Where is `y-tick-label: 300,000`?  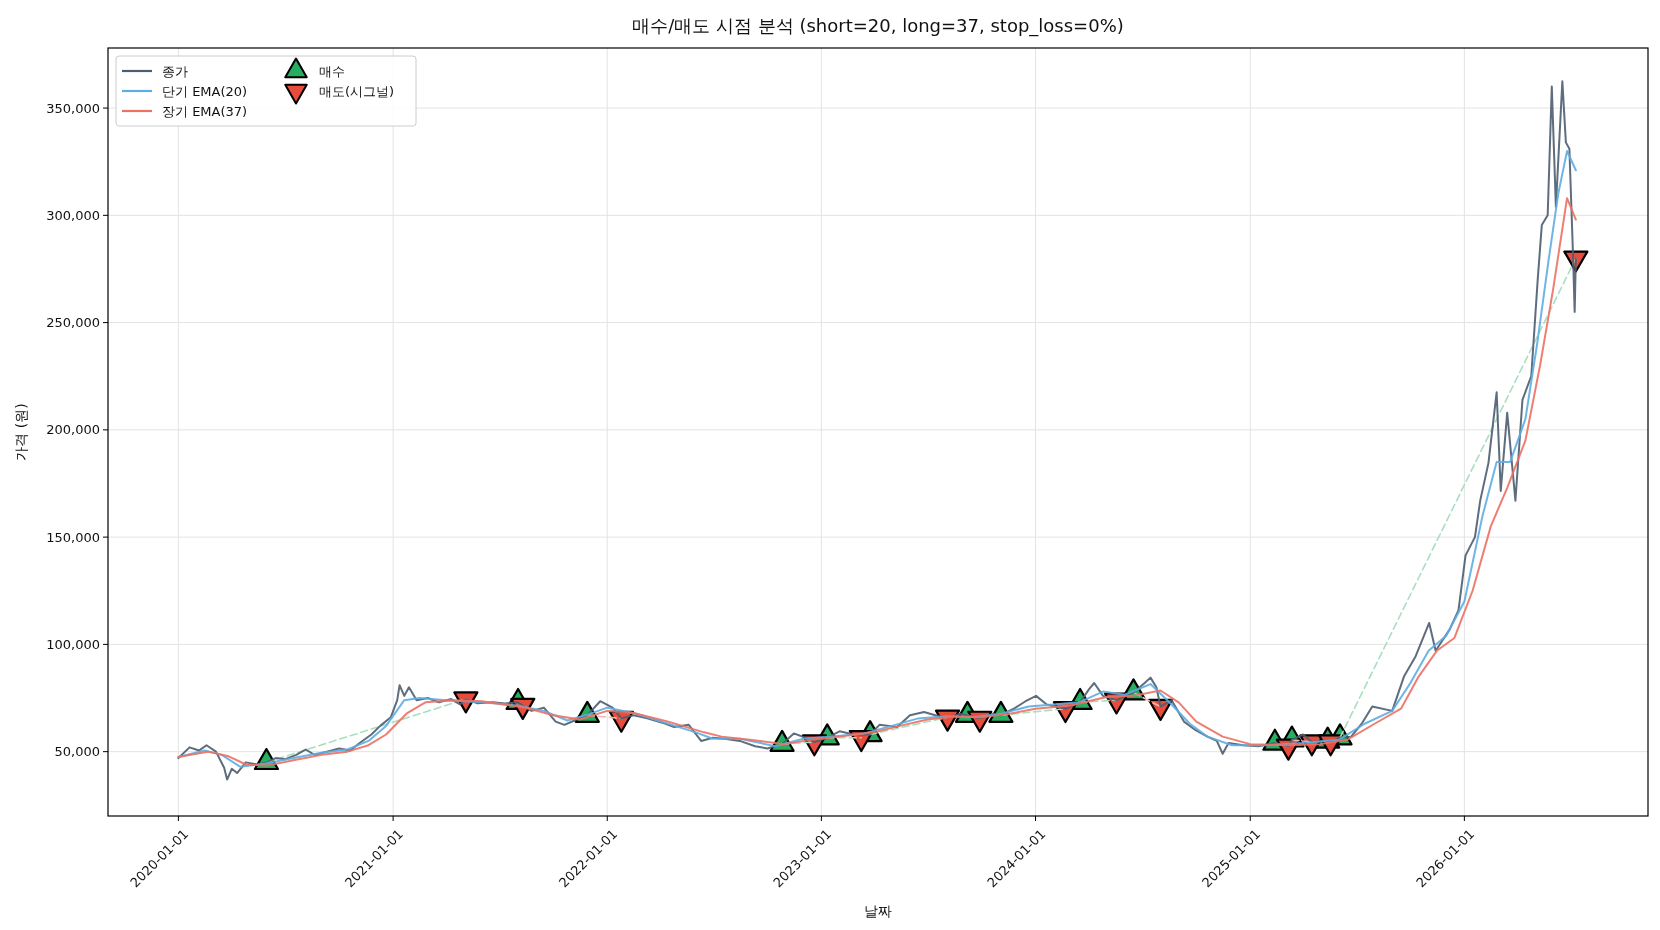
y-tick-label: 300,000 is located at coordinates (73, 215).